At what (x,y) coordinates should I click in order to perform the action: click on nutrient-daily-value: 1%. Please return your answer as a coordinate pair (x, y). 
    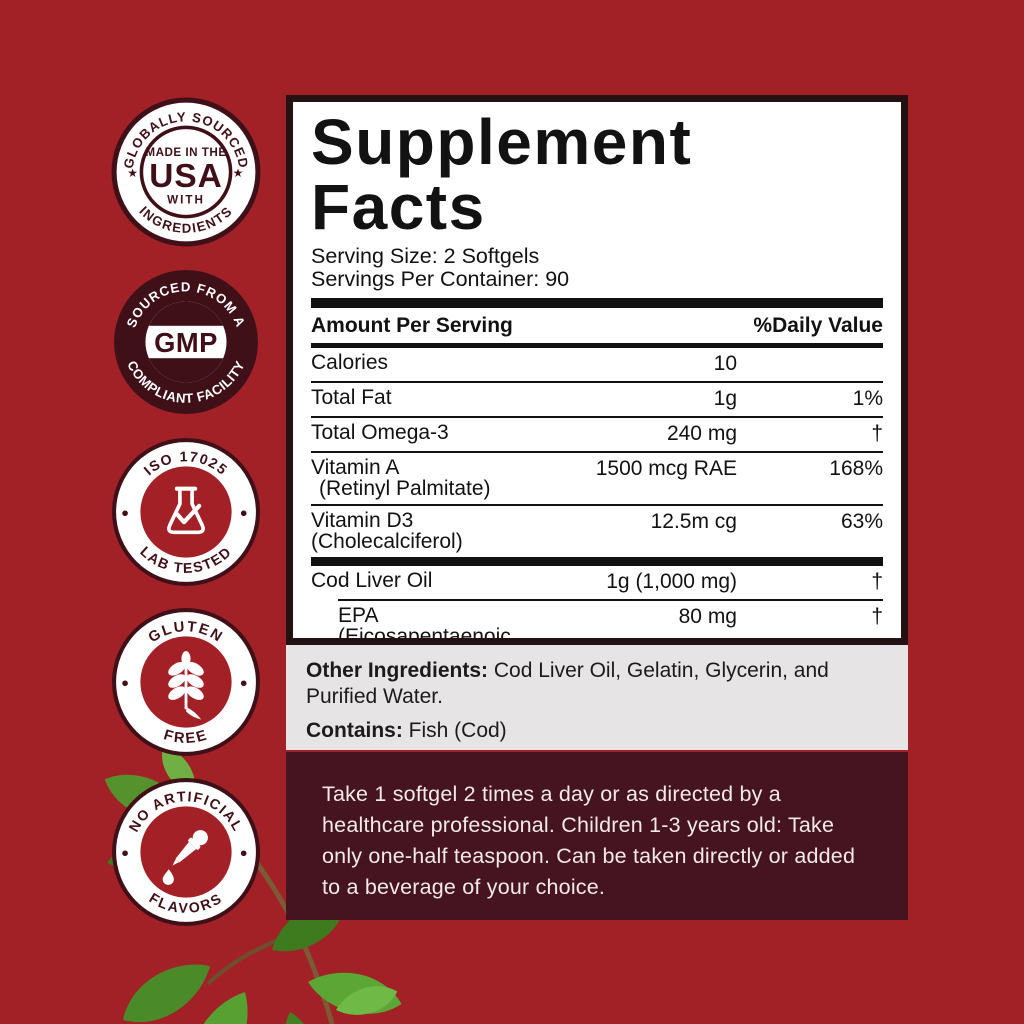
    Looking at the image, I should click on (867, 399).